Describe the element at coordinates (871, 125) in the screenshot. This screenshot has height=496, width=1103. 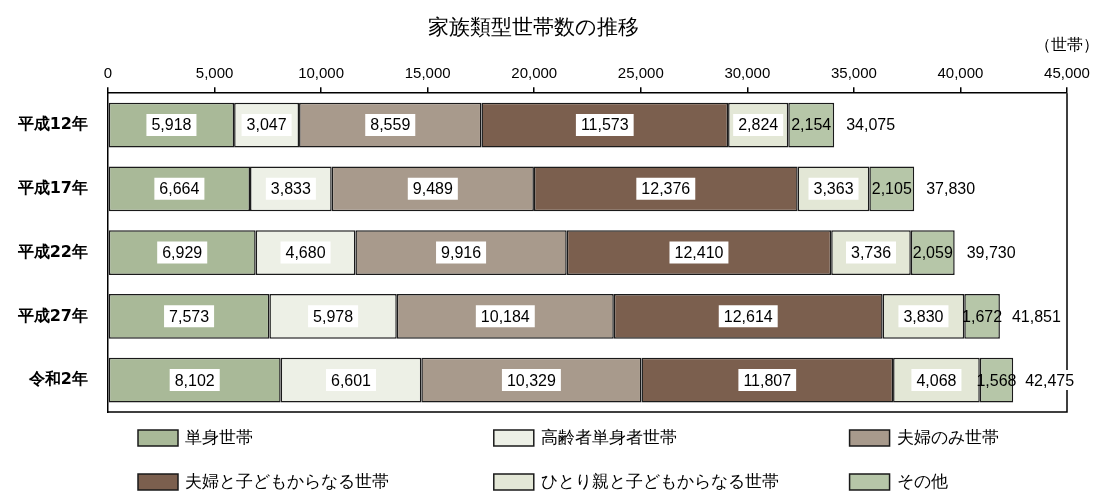
I see `total-label: 34,075` at that location.